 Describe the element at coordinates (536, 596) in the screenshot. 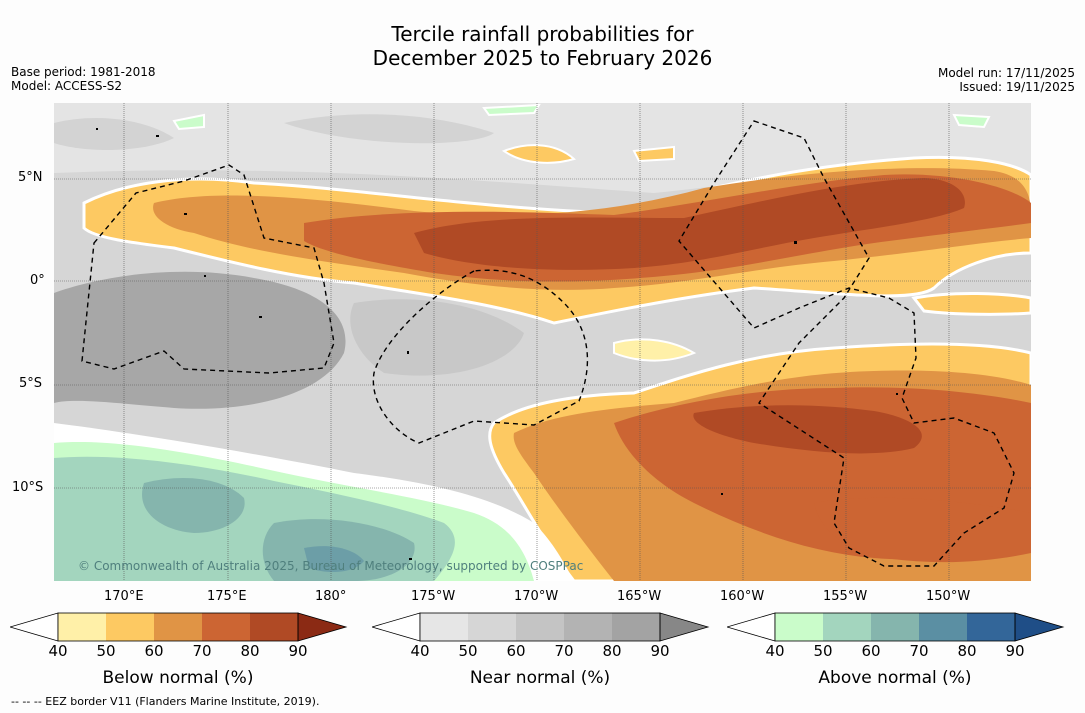

I see `xlabel-170W: 170°W` at that location.